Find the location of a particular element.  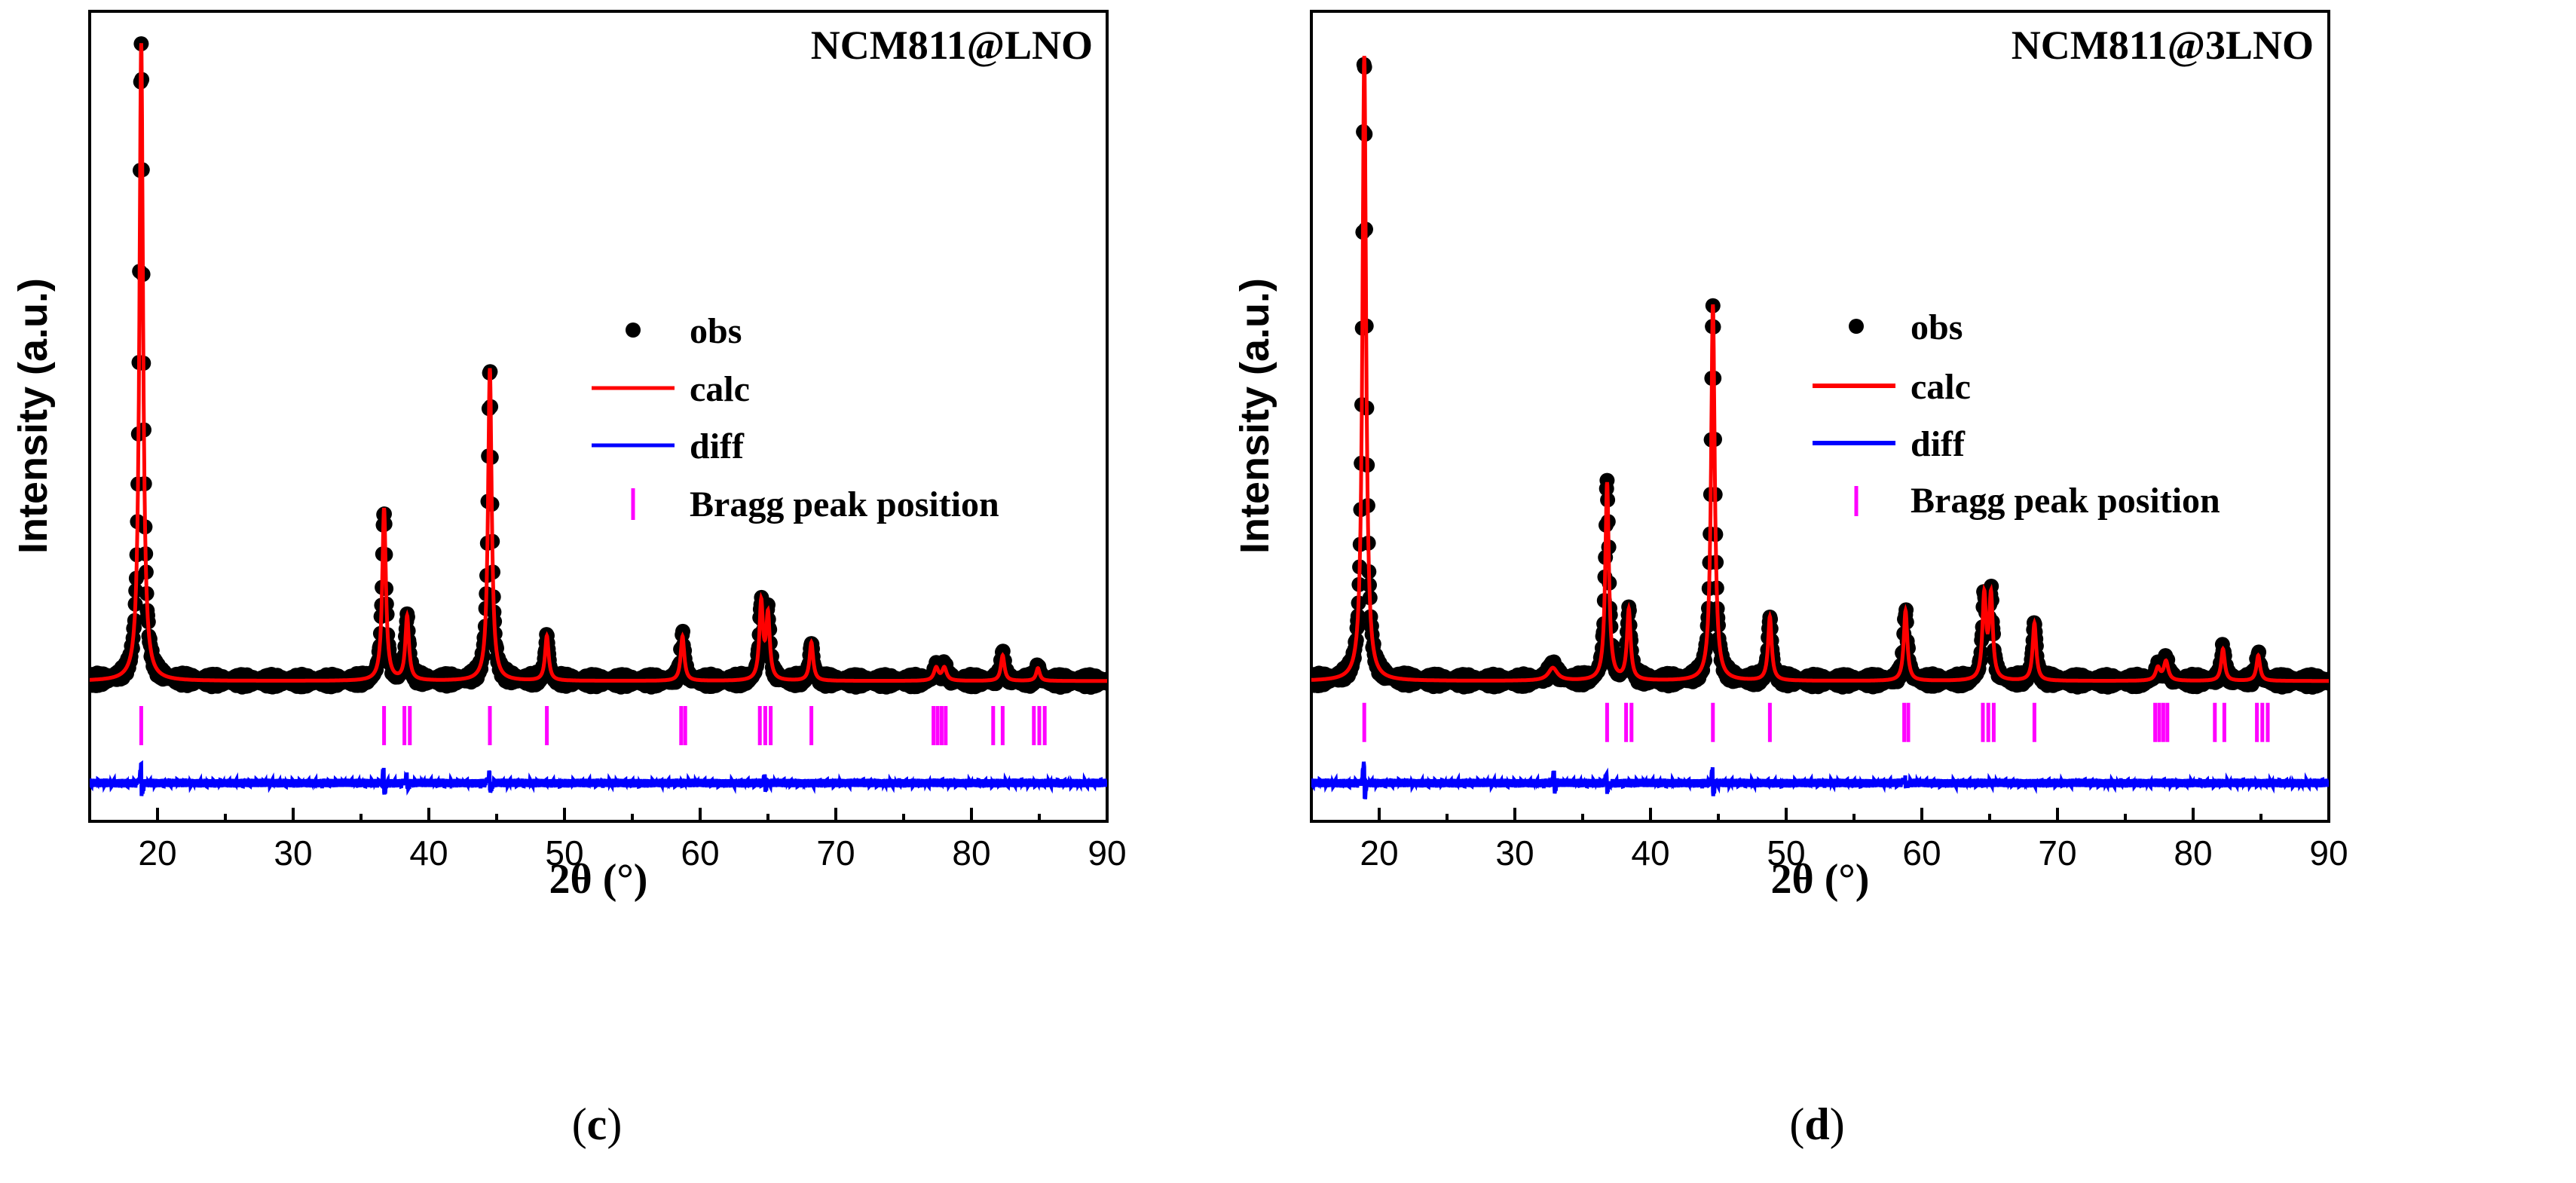

panel-caption-letter: c is located at coordinates (597, 1124).